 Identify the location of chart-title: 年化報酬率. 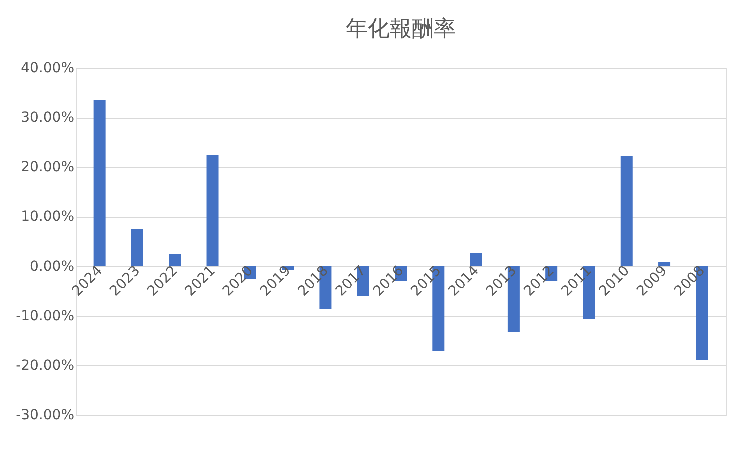
(401, 29).